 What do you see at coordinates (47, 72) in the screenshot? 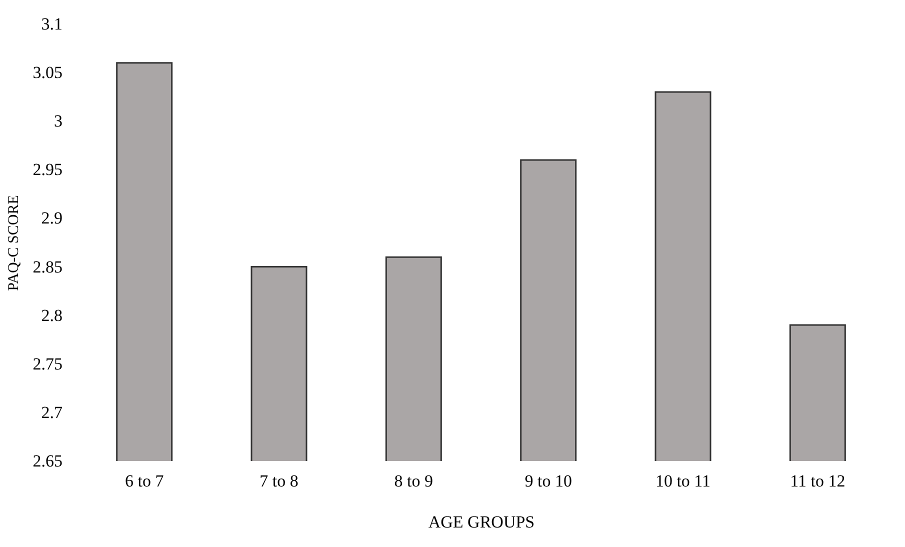
I see `y-tick-label: 3.05` at bounding box center [47, 72].